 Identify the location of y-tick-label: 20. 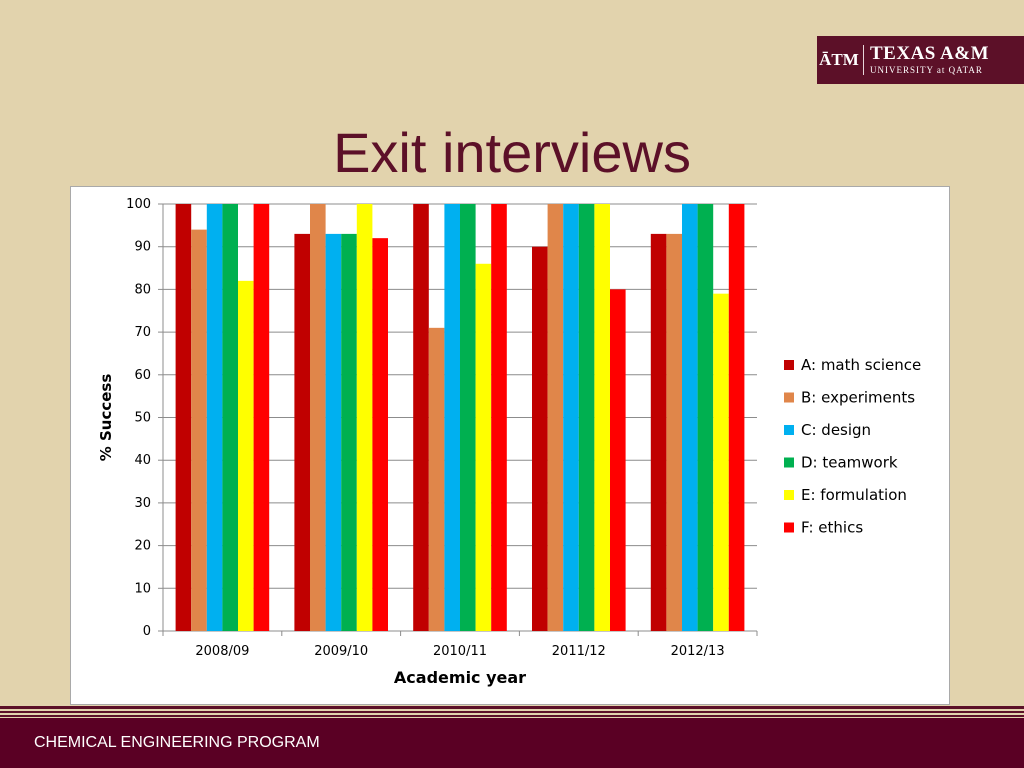
(142, 546).